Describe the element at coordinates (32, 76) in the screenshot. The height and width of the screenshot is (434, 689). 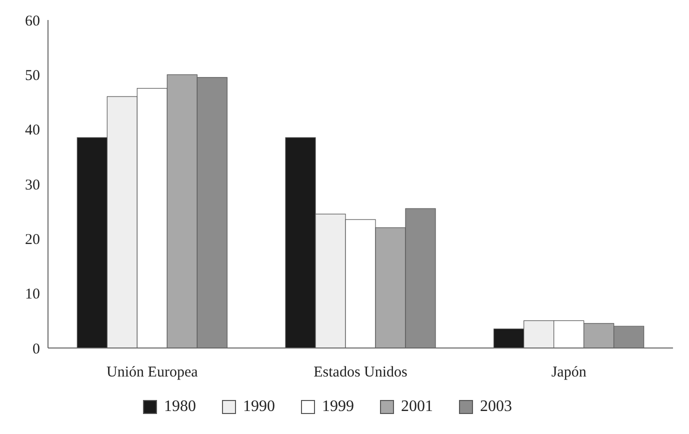
I see `y-tick-label: 50` at that location.